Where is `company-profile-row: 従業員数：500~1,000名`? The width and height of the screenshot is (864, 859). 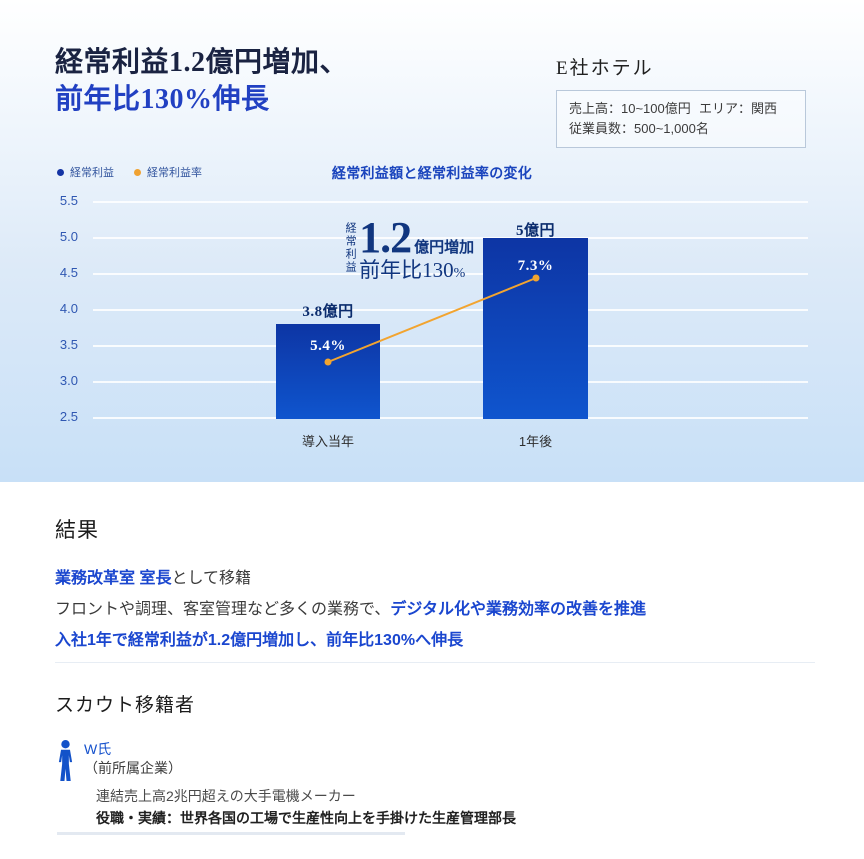 company-profile-row: 従業員数：500~1,000名 is located at coordinates (681, 129).